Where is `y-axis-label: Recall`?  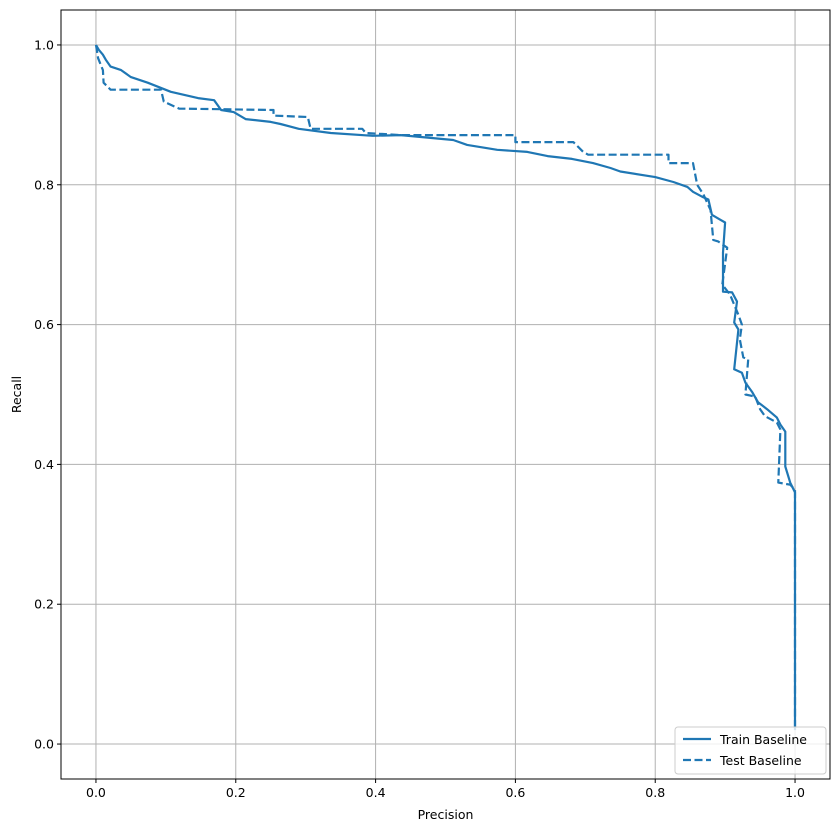
y-axis-label: Recall is located at coordinates (16, 394).